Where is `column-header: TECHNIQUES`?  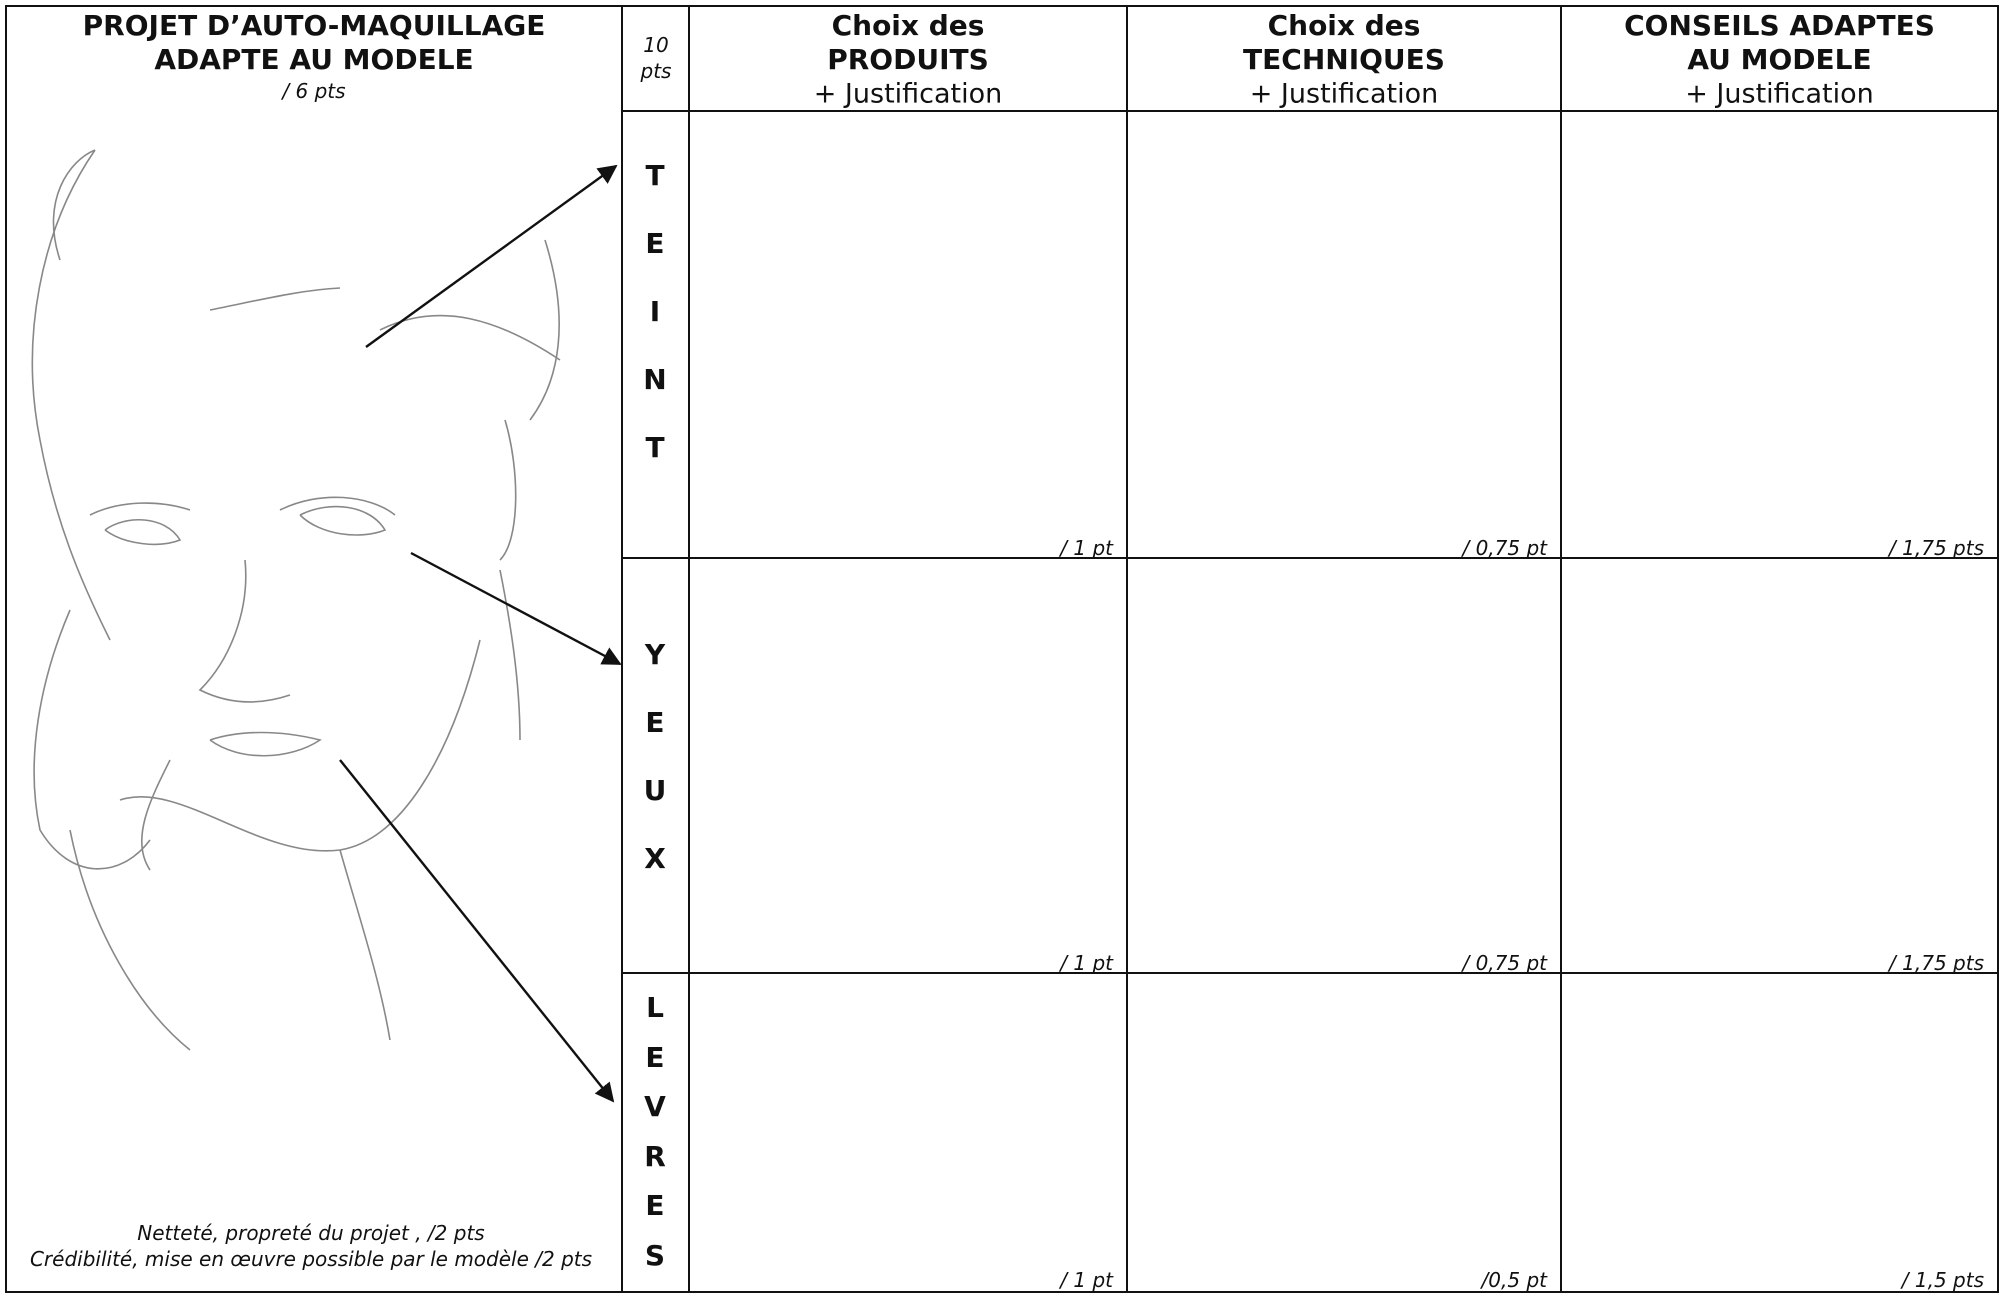
column-header: TECHNIQUES is located at coordinates (1344, 59).